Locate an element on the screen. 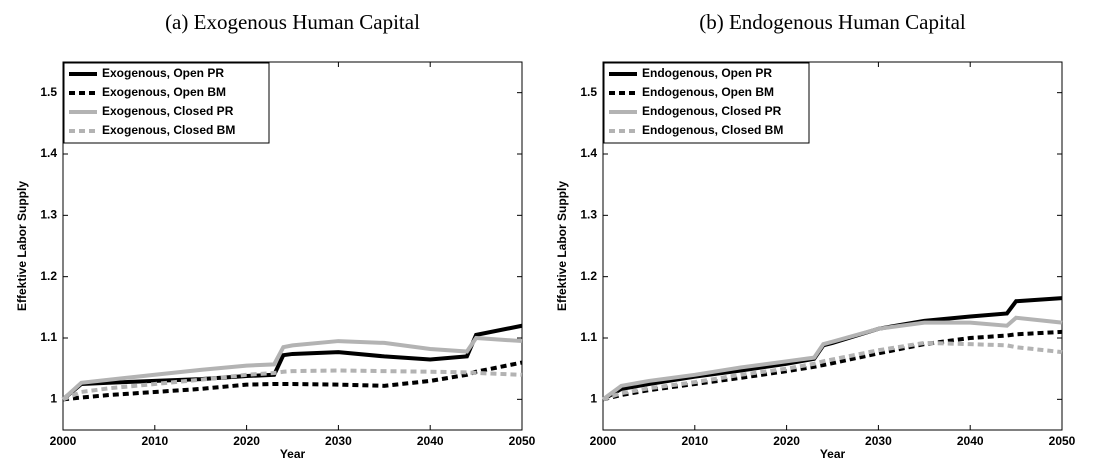 The height and width of the screenshot is (463, 1097). chart-title: (a) Exogenous Human Capital is located at coordinates (292, 22).